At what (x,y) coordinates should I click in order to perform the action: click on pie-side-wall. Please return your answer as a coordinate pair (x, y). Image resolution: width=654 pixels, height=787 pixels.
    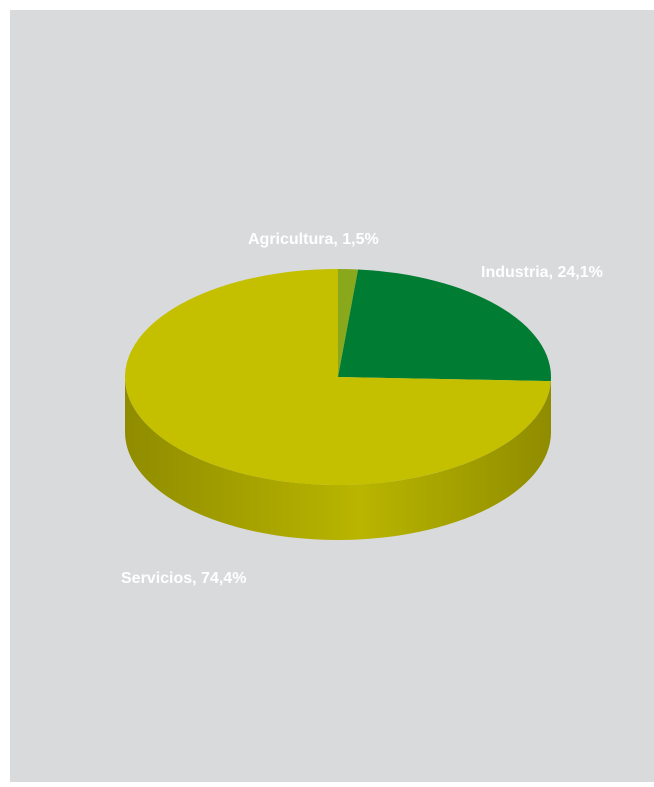
    Looking at the image, I should click on (338, 458).